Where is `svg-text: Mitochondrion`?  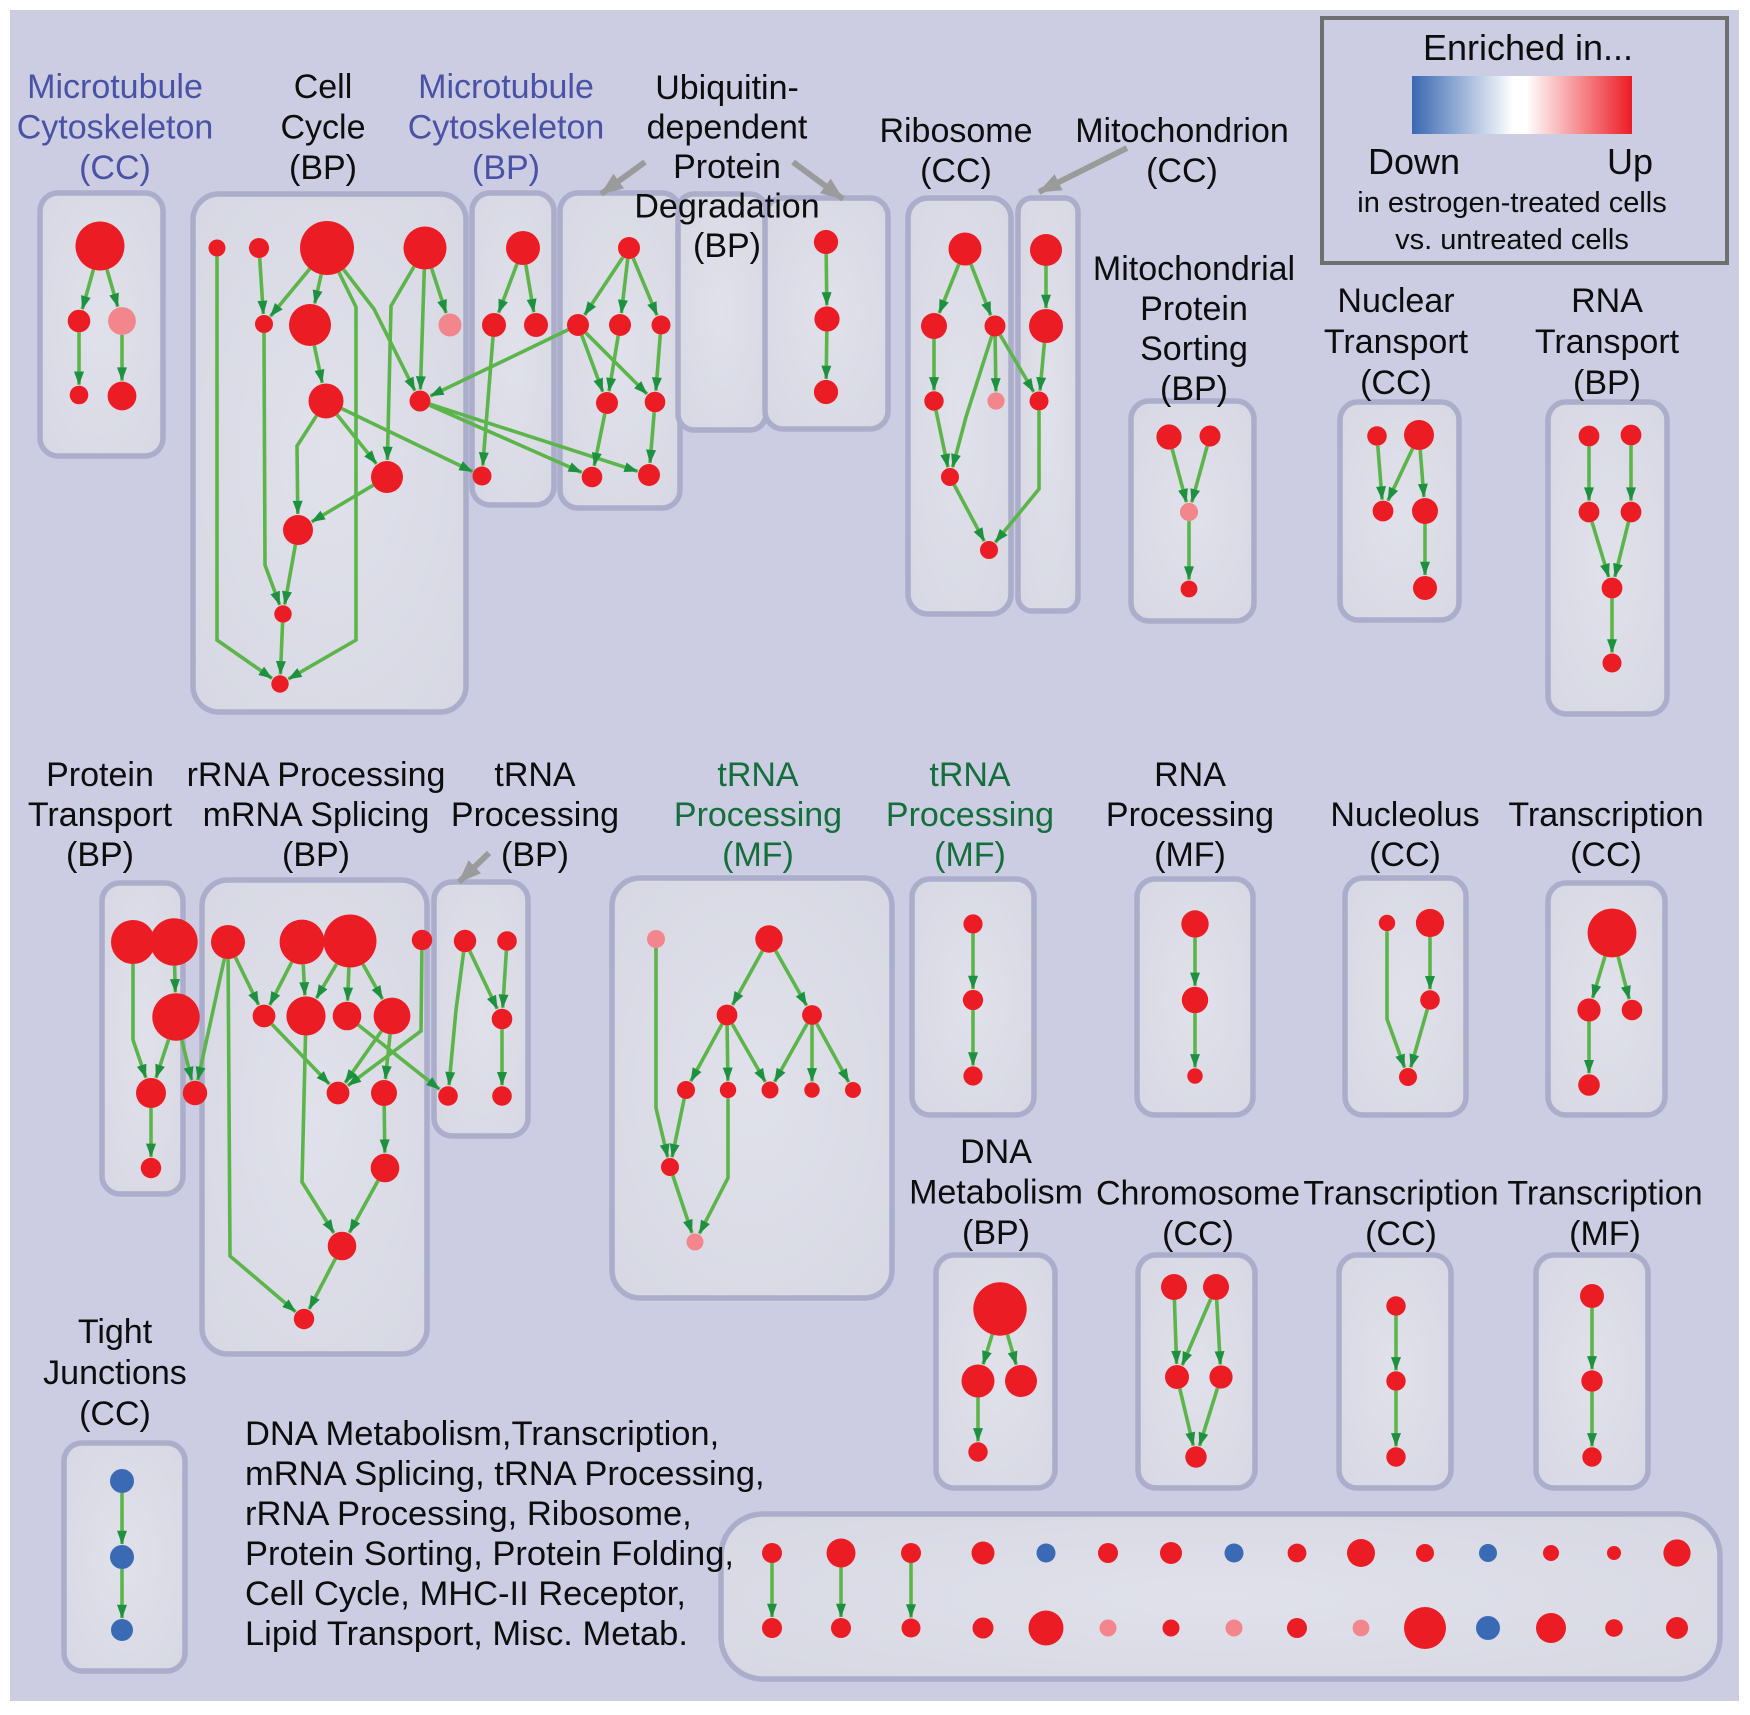
svg-text: Mitochondrion is located at coordinates (1182, 131).